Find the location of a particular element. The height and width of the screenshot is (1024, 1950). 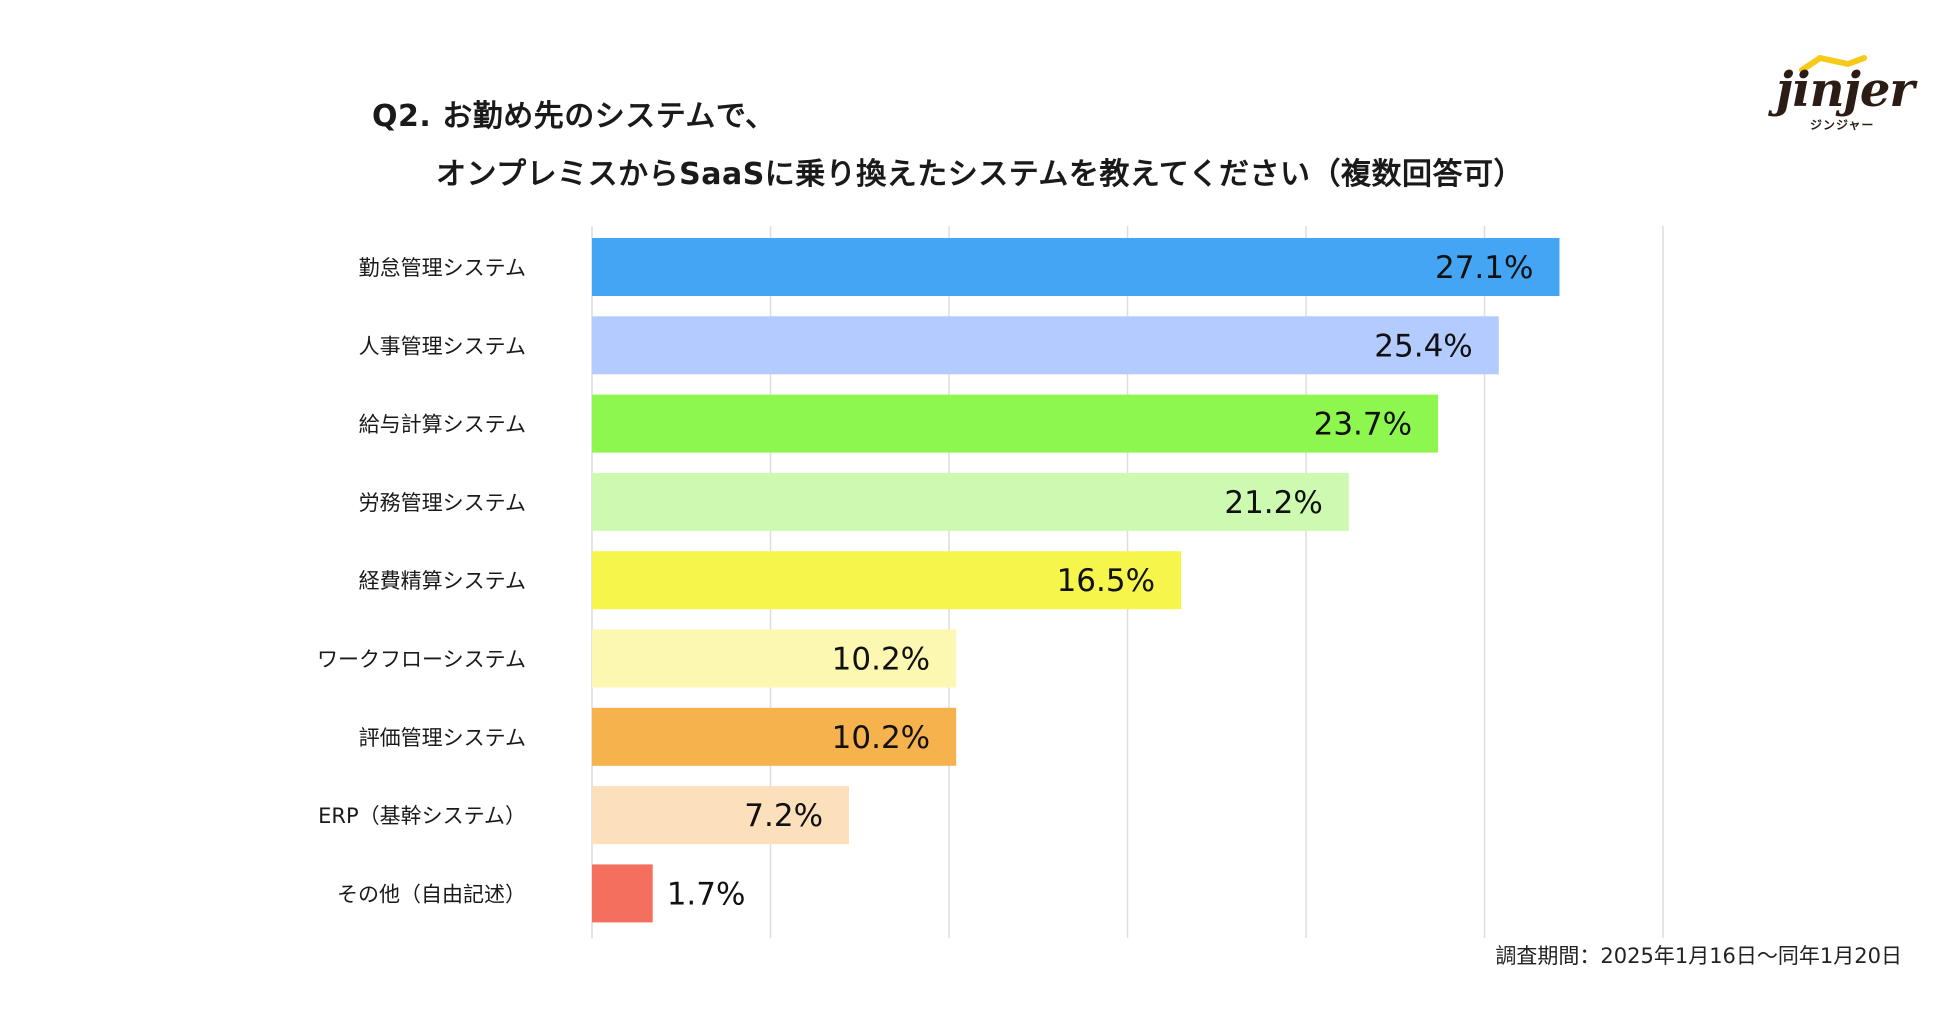

title-line-2: オンプレミスからSaaSに乗り換えたシステムを教えてください（複数回答可） is located at coordinates (980, 174).